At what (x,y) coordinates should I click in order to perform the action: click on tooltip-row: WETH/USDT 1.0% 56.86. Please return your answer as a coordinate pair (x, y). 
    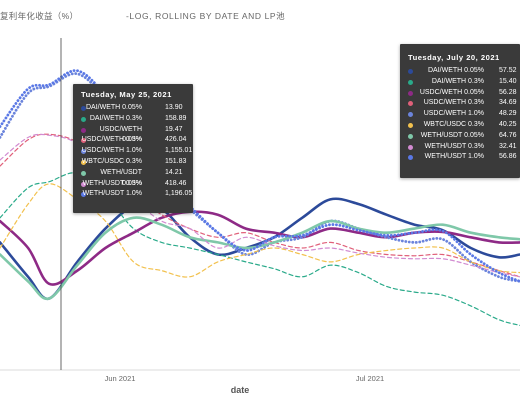
    Looking at the image, I should click on (462, 157).